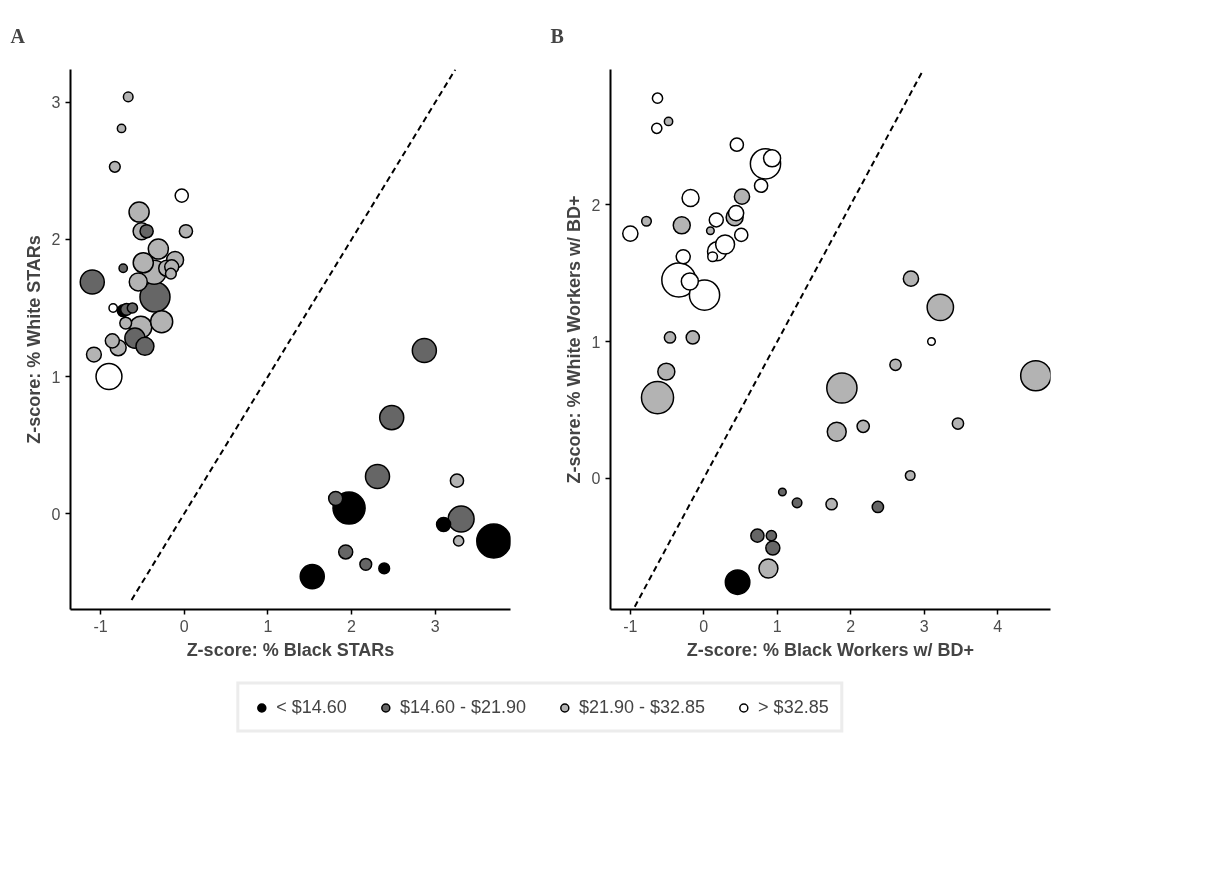 The width and height of the screenshot is (1221, 886). I want to click on chart-title: A, so click(18, 36).